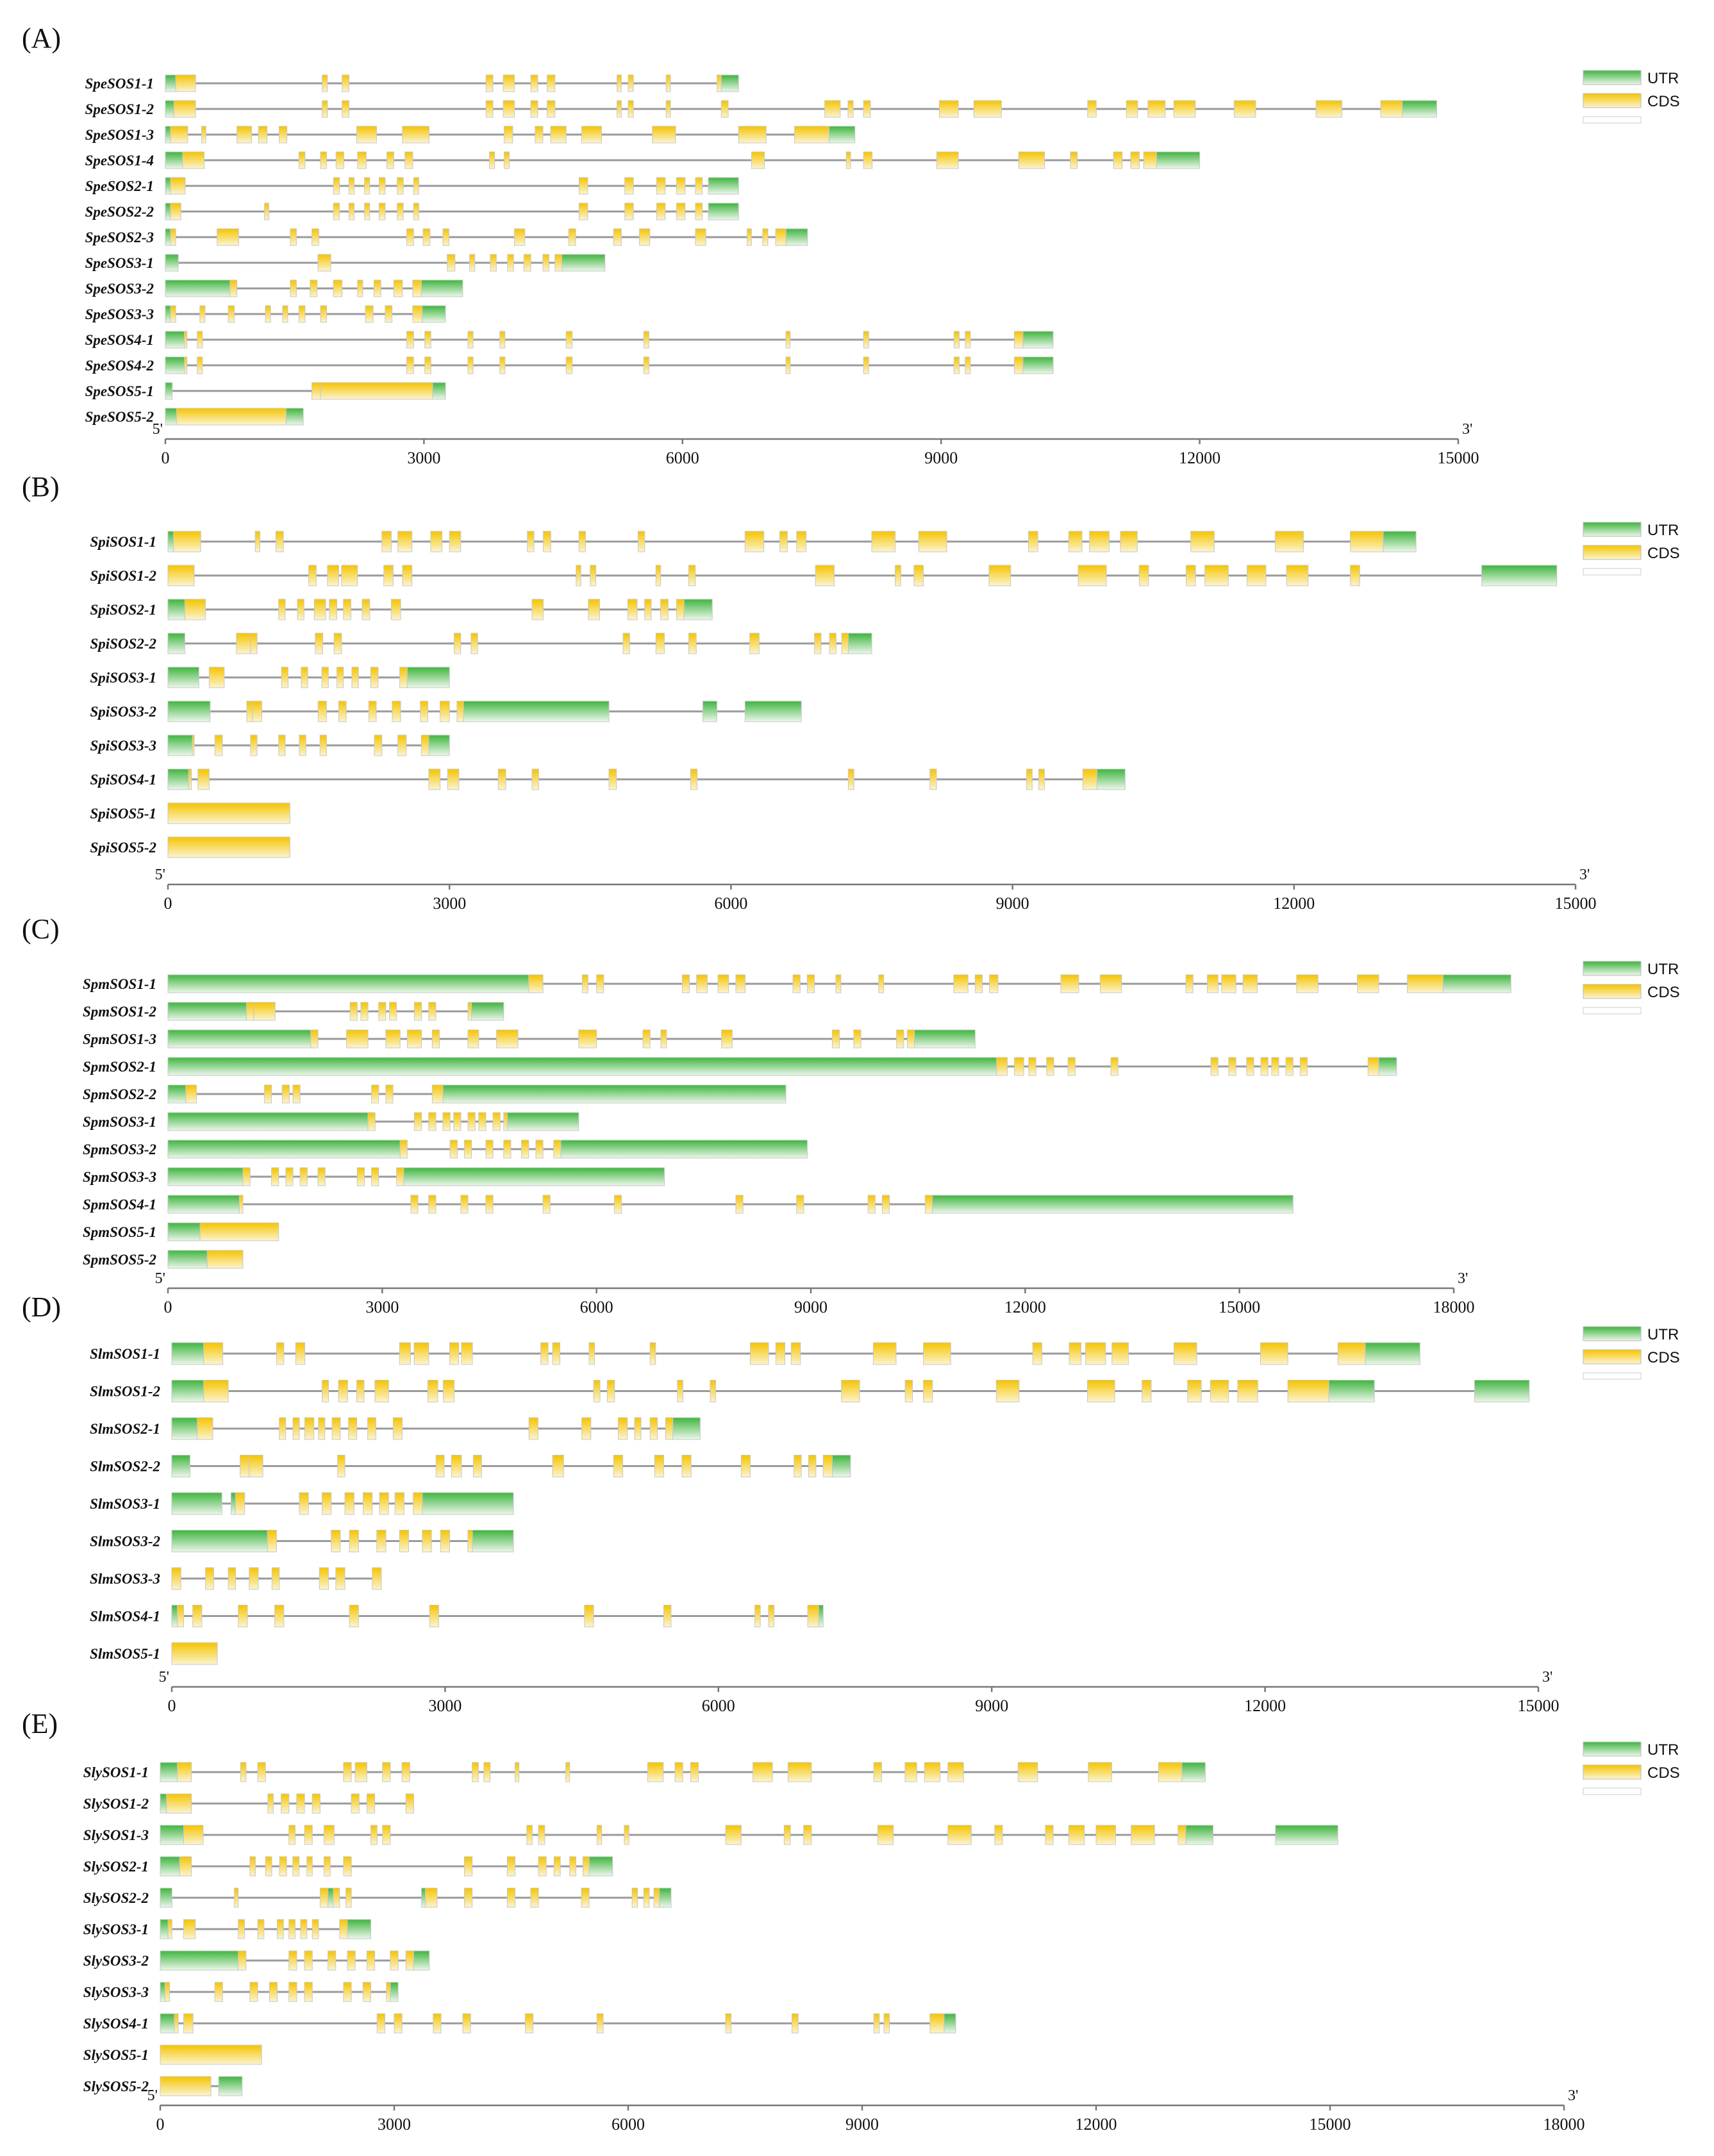  Describe the element at coordinates (120, 1039) in the screenshot. I see `gene-name: SpmSOS1-3` at that location.